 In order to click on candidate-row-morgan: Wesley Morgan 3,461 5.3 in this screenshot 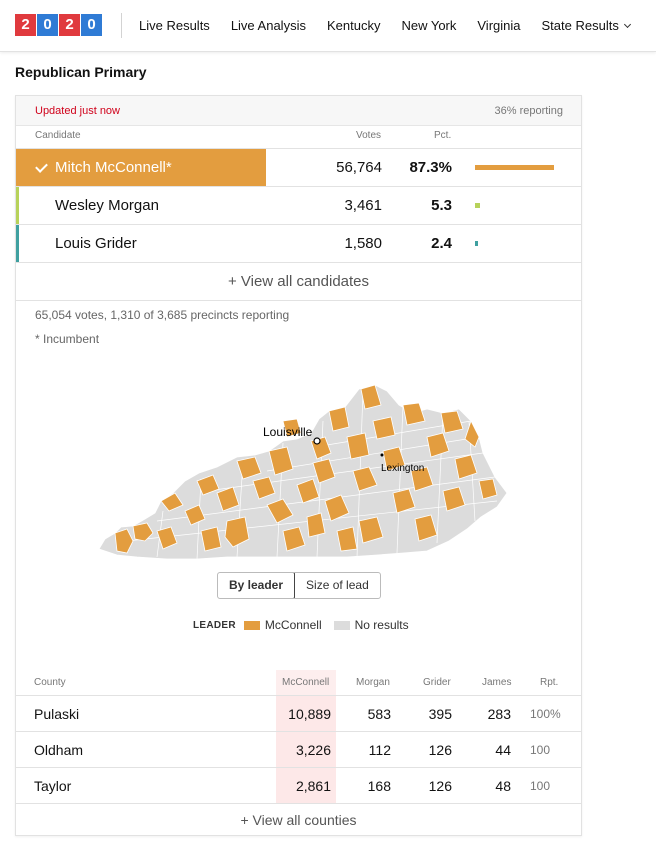, I will do `click(298, 205)`.